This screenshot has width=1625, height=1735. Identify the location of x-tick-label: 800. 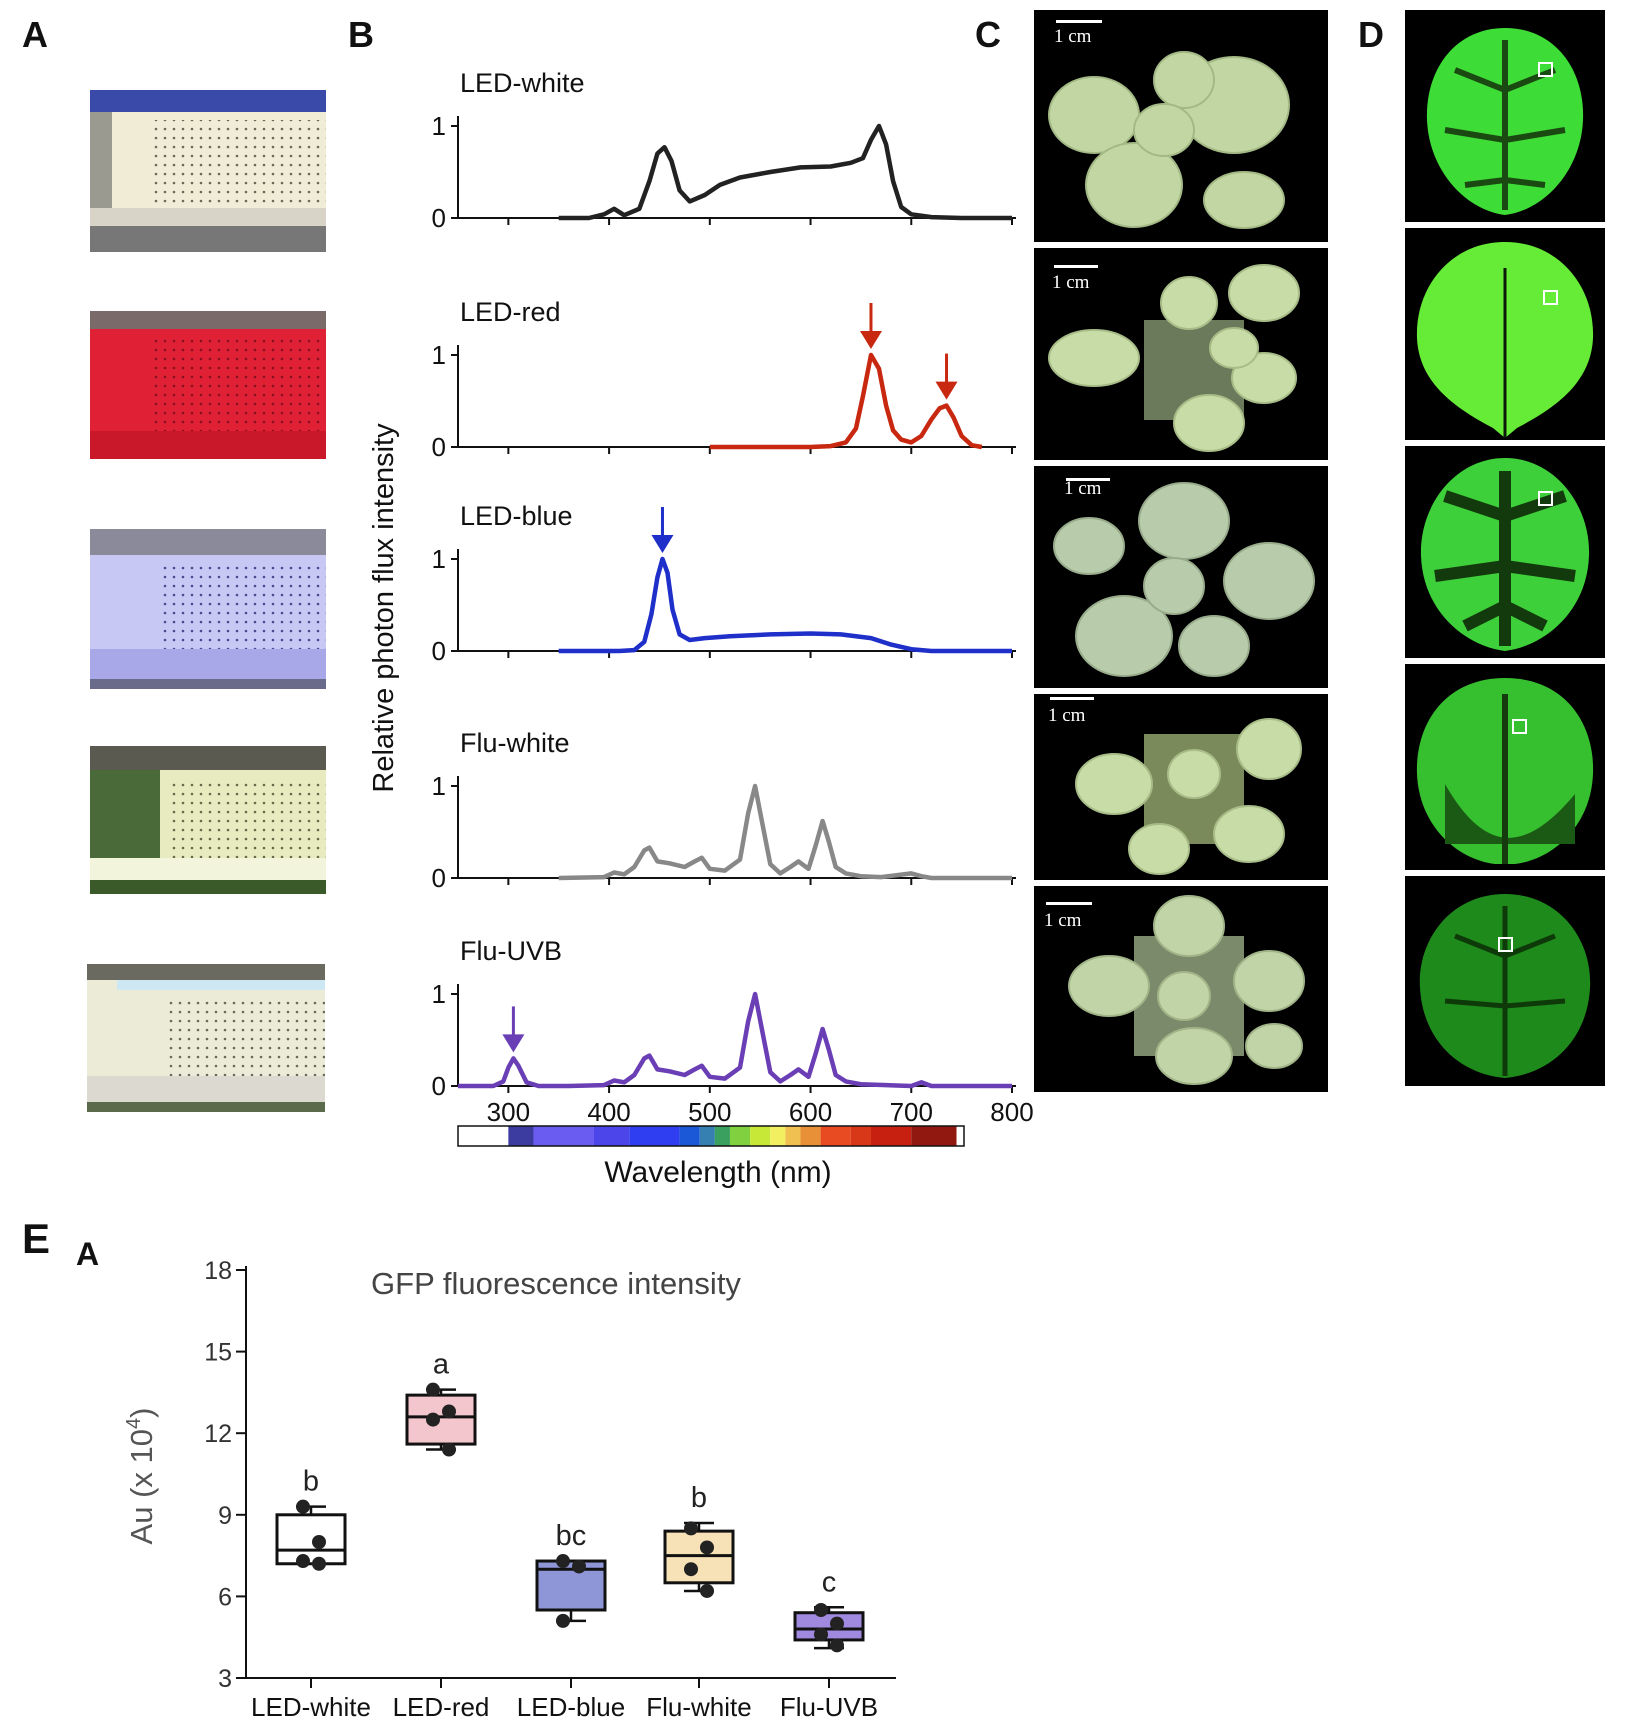
(1011, 1112).